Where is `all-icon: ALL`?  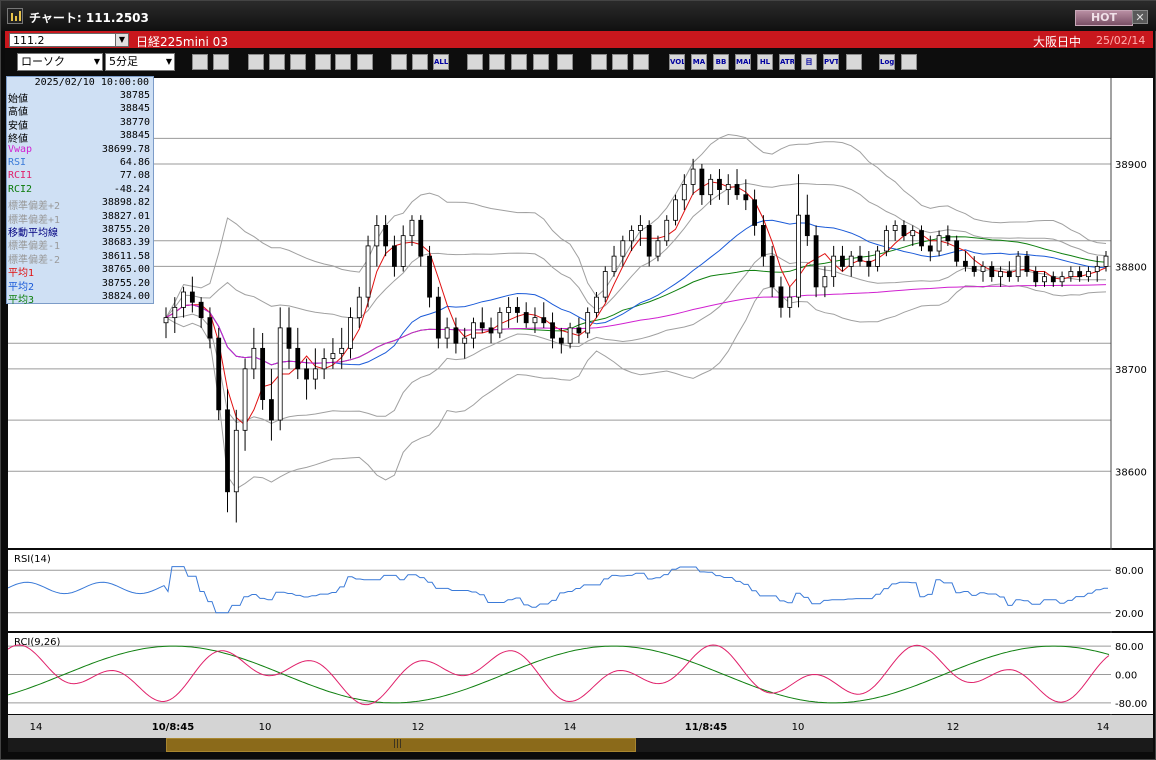
all-icon: ALL is located at coordinates (441, 62).